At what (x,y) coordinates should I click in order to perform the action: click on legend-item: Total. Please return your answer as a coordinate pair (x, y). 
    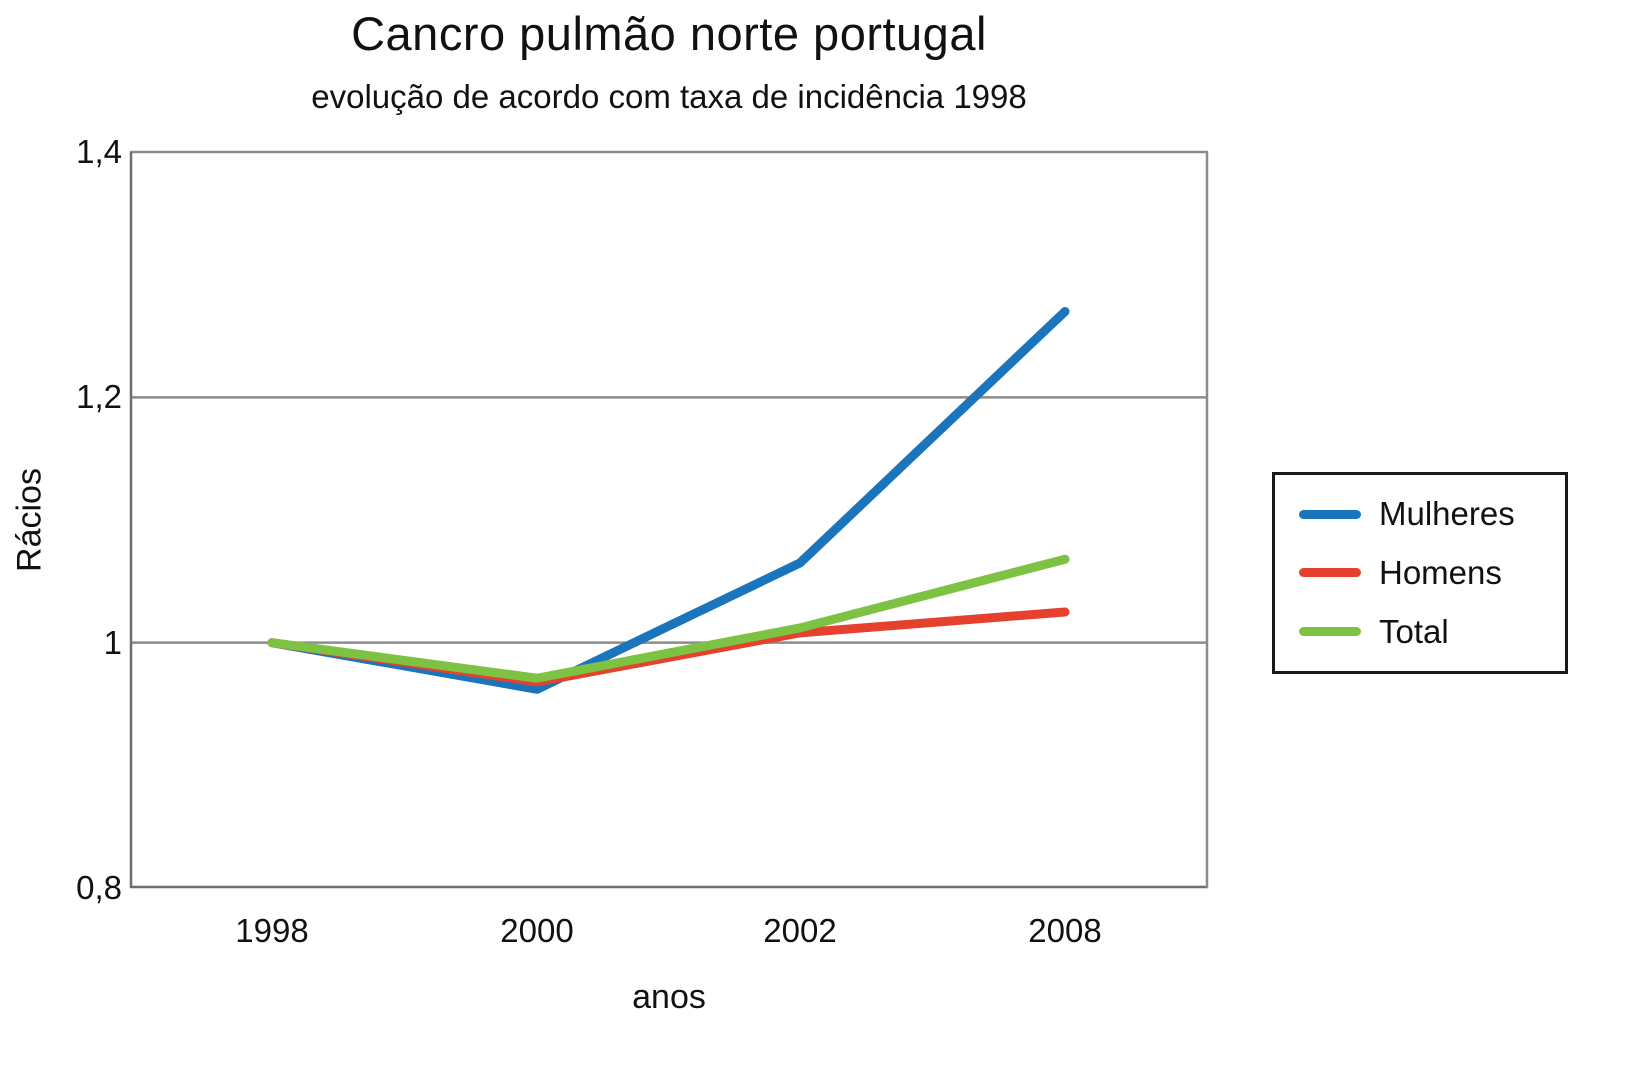
    Looking at the image, I should click on (1432, 632).